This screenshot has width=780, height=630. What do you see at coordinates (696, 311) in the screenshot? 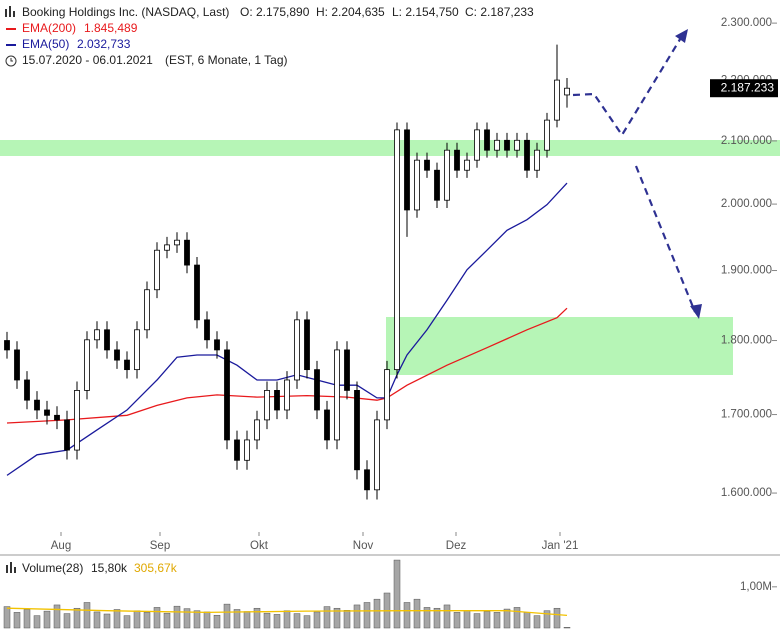
I see `arrow-head` at bounding box center [696, 311].